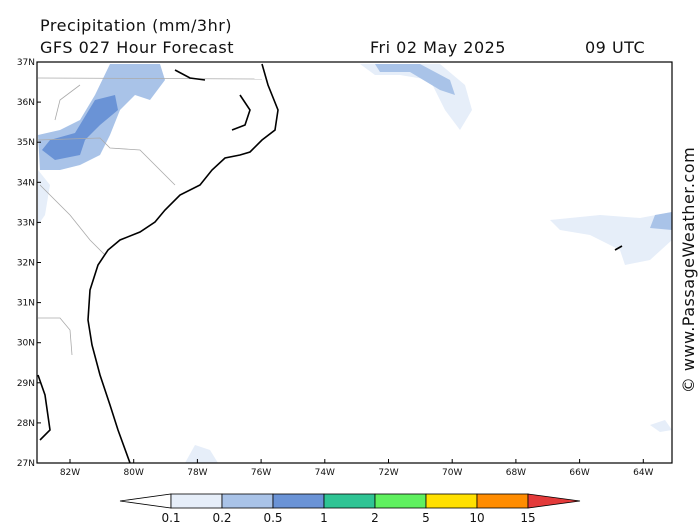 This screenshot has height=529, width=700. I want to click on lat-label: 30N, so click(26, 344).